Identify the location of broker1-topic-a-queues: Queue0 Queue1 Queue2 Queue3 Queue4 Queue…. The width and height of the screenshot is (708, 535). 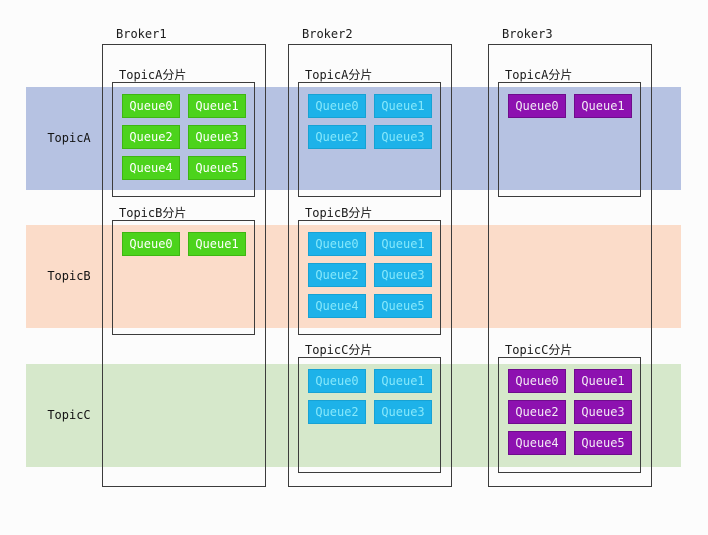
(183, 131).